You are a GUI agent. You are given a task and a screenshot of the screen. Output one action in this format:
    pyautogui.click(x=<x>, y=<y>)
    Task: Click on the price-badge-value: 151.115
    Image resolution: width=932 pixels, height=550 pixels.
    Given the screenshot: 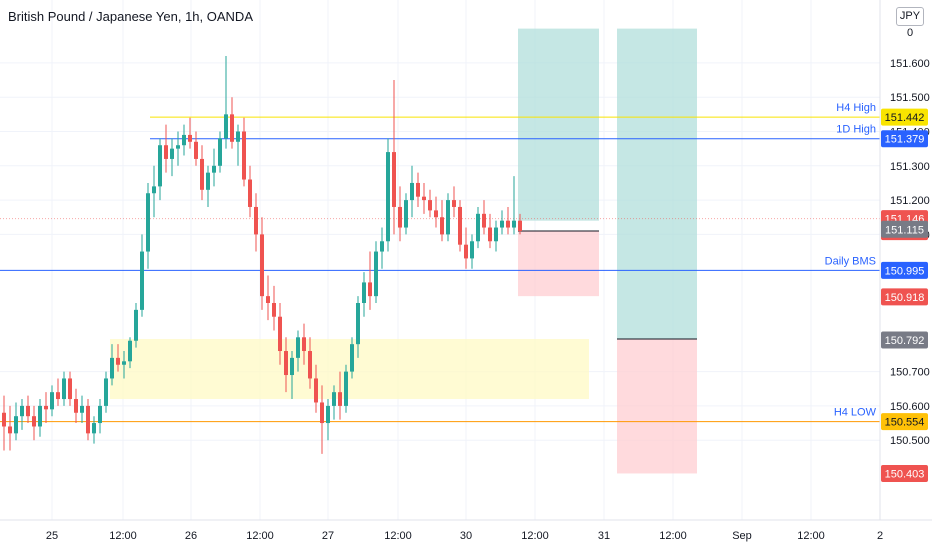 What is the action you would take?
    pyautogui.click(x=904, y=230)
    